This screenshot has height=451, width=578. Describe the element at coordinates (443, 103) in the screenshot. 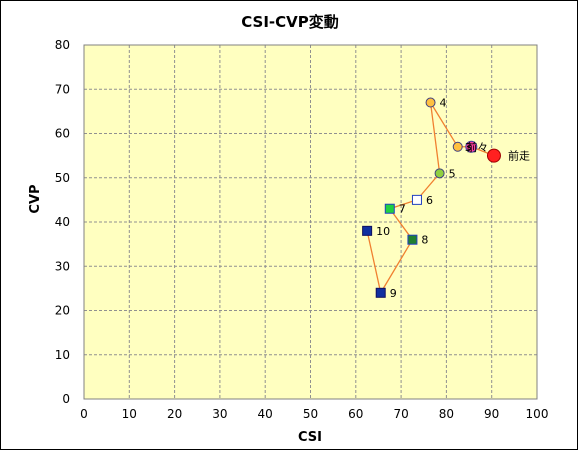

I see `data-label: 4` at that location.